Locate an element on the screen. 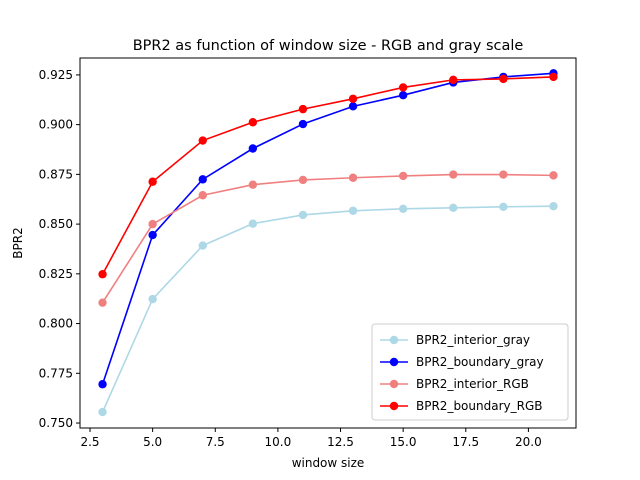 The image size is (640, 480). x-tick-label: 10.0 is located at coordinates (278, 442).